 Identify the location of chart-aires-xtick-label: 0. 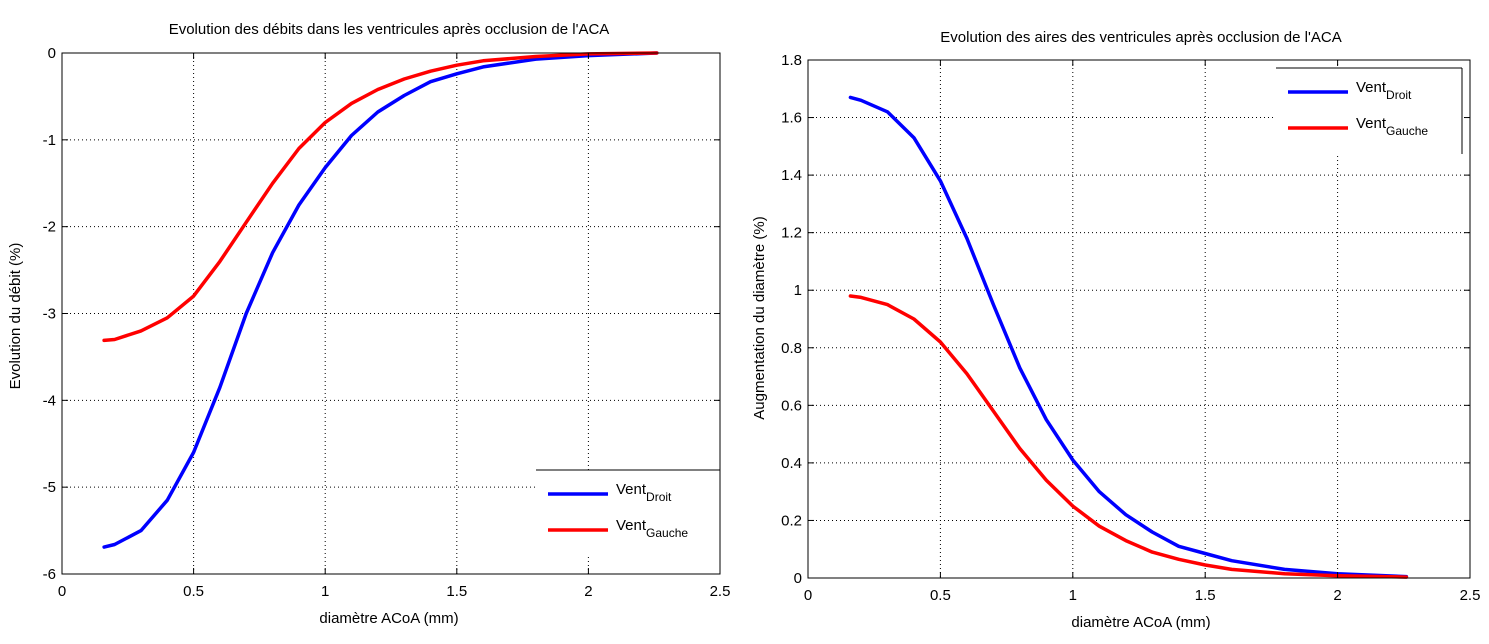
(808, 595).